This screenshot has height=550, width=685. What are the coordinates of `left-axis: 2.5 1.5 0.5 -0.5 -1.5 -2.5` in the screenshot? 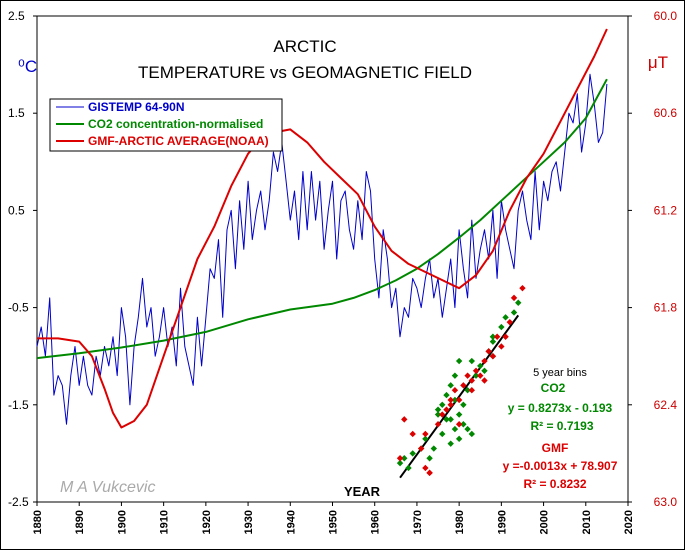 It's located at (22, 259).